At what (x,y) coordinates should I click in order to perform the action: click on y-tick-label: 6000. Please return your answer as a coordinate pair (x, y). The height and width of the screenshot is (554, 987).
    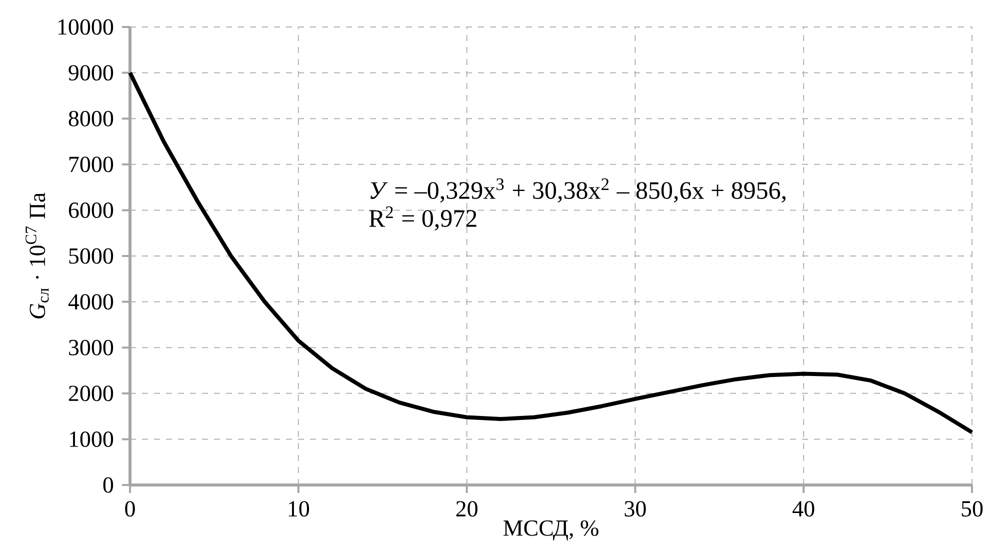
    Looking at the image, I should click on (91, 210).